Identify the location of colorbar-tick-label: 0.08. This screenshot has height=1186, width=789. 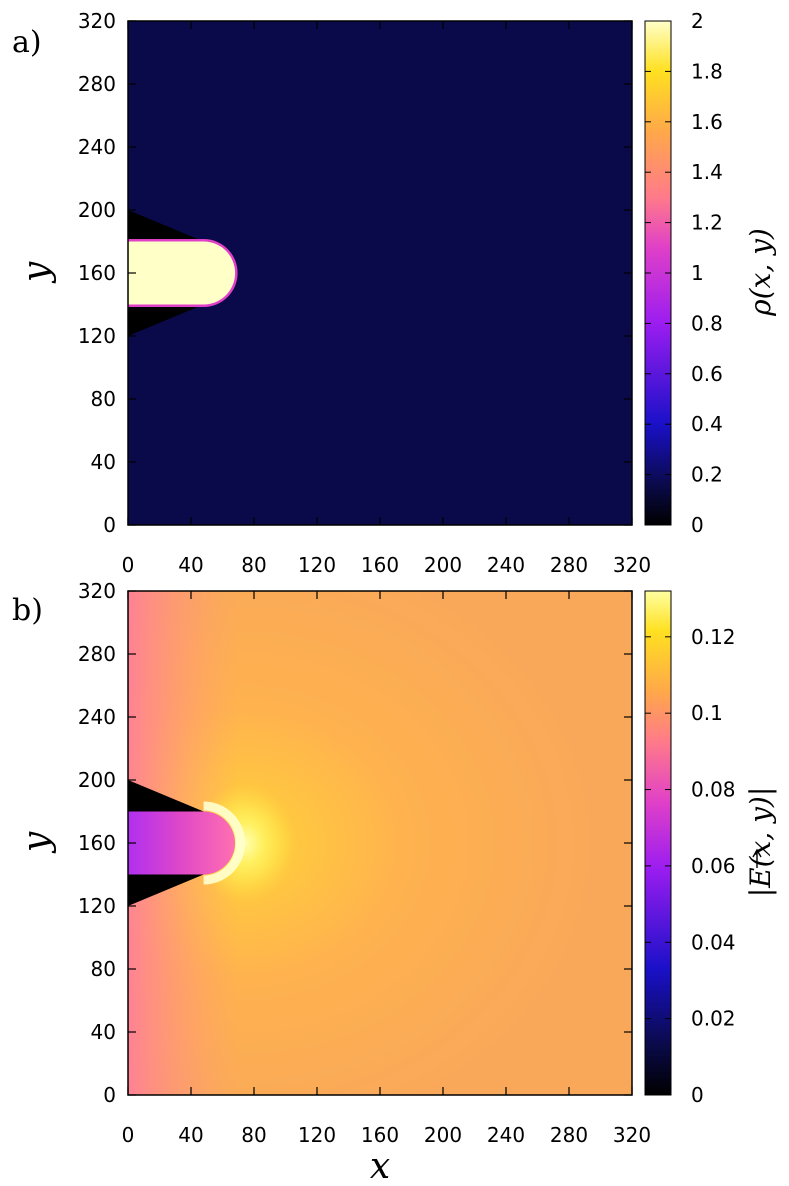
(713, 790).